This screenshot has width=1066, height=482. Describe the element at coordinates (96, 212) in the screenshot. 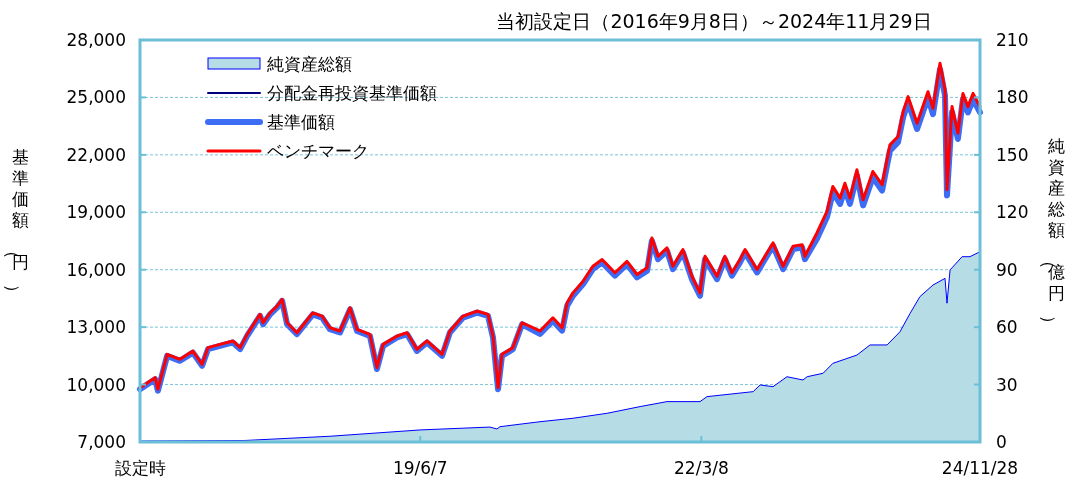

I see `y-tick-label: 19,000` at that location.